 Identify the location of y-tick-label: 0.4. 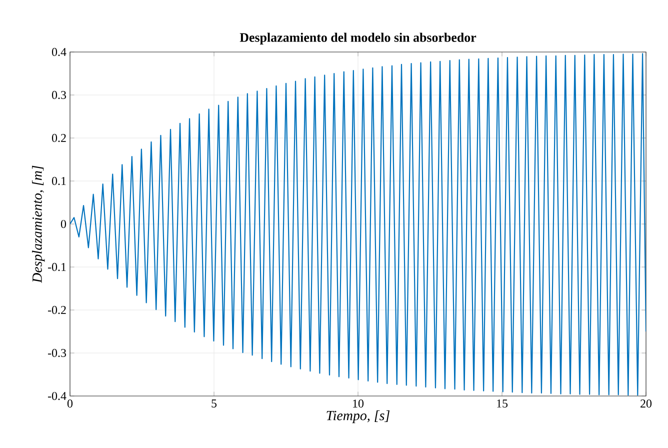
(59, 52).